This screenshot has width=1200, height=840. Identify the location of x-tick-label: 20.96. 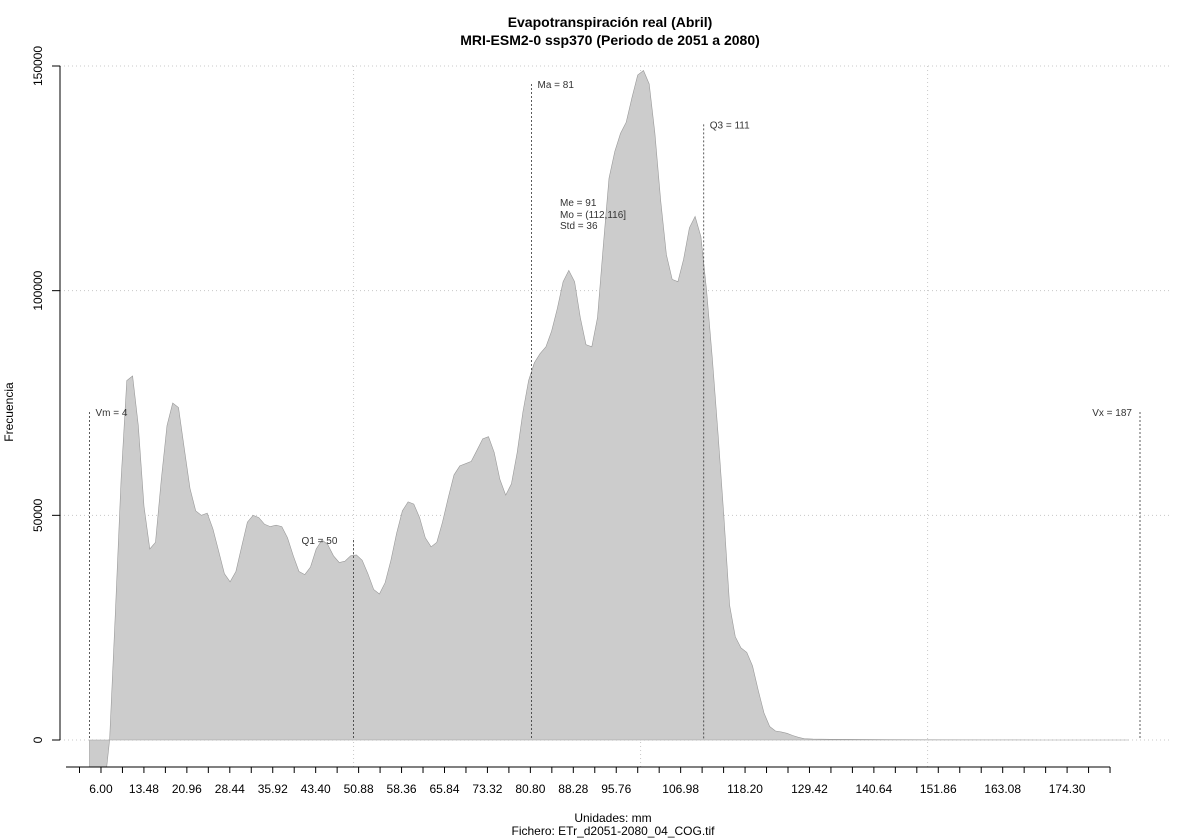
(187, 789).